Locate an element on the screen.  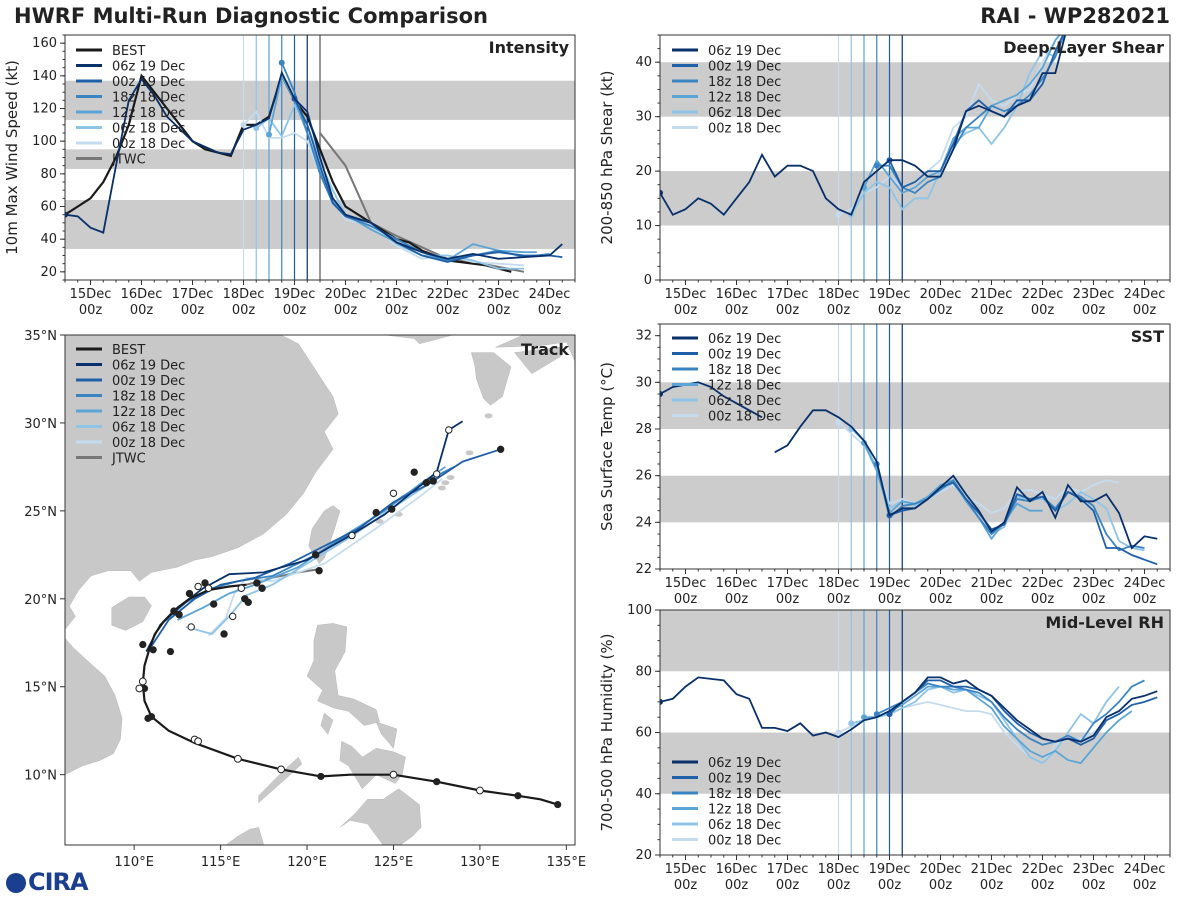
sst-legend-label: 18z 18 Dec is located at coordinates (744, 370).